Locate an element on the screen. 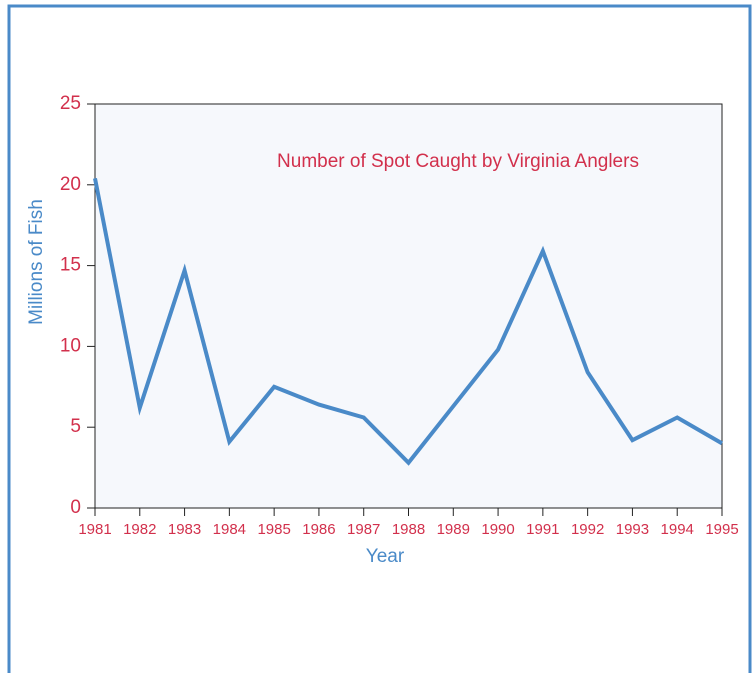 Image resolution: width=755 pixels, height=673 pixels. x-tick-label: 1993 is located at coordinates (632, 529).